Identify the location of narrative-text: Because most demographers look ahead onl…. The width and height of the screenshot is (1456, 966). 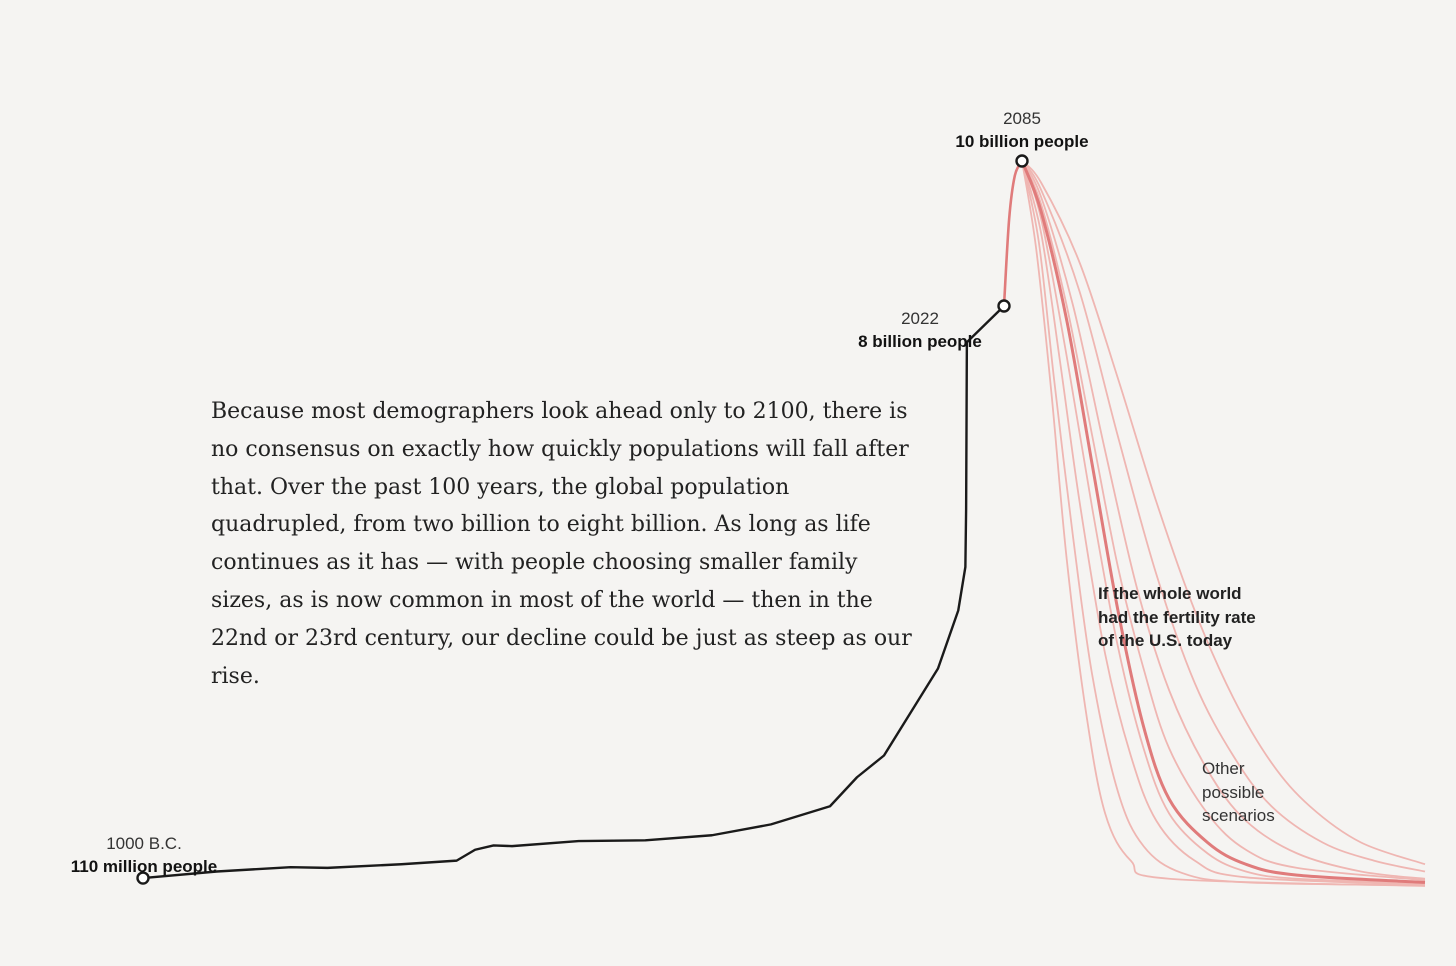
(561, 544).